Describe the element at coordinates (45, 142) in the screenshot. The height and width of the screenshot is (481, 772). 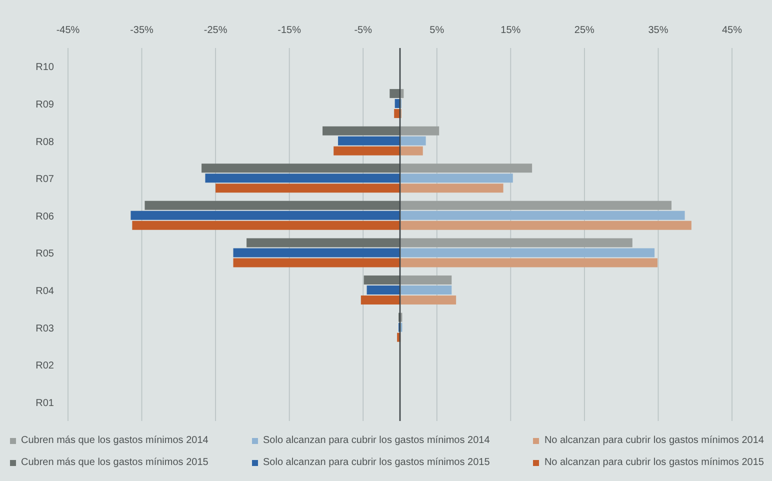
I see `y-tick-label: R08` at that location.